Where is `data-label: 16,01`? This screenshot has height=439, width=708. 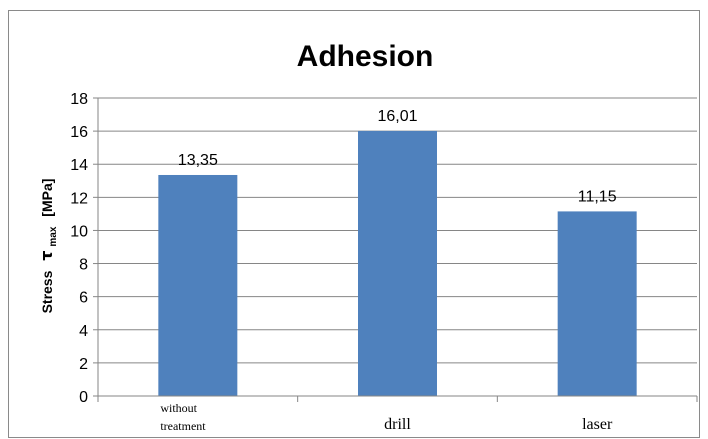
data-label: 16,01 is located at coordinates (397, 116).